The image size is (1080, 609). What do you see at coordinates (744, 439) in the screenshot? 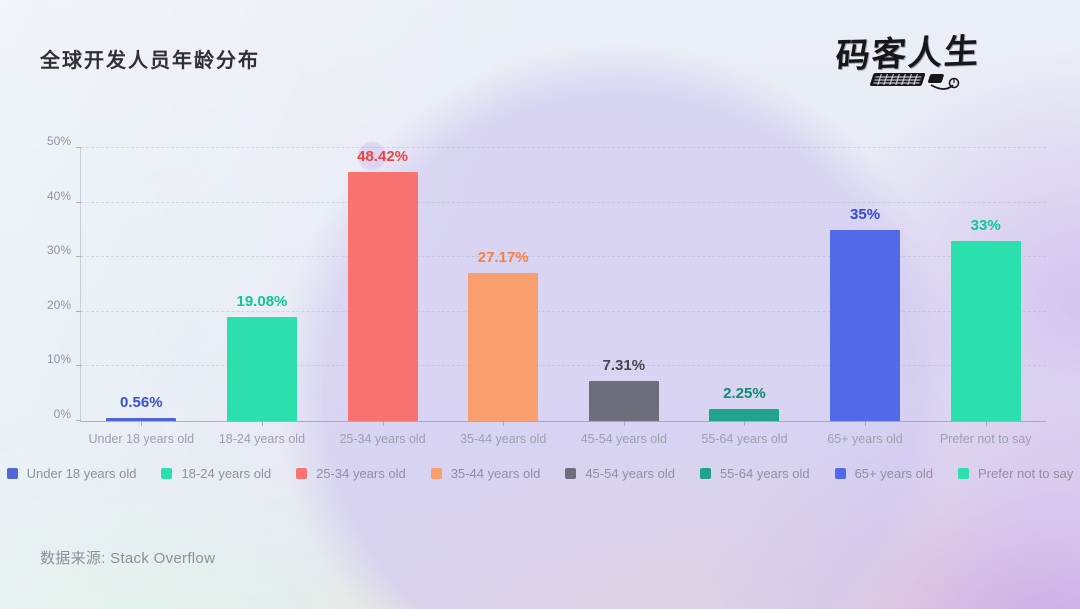
I see `x-axis-label: 55-64 years old` at bounding box center [744, 439].